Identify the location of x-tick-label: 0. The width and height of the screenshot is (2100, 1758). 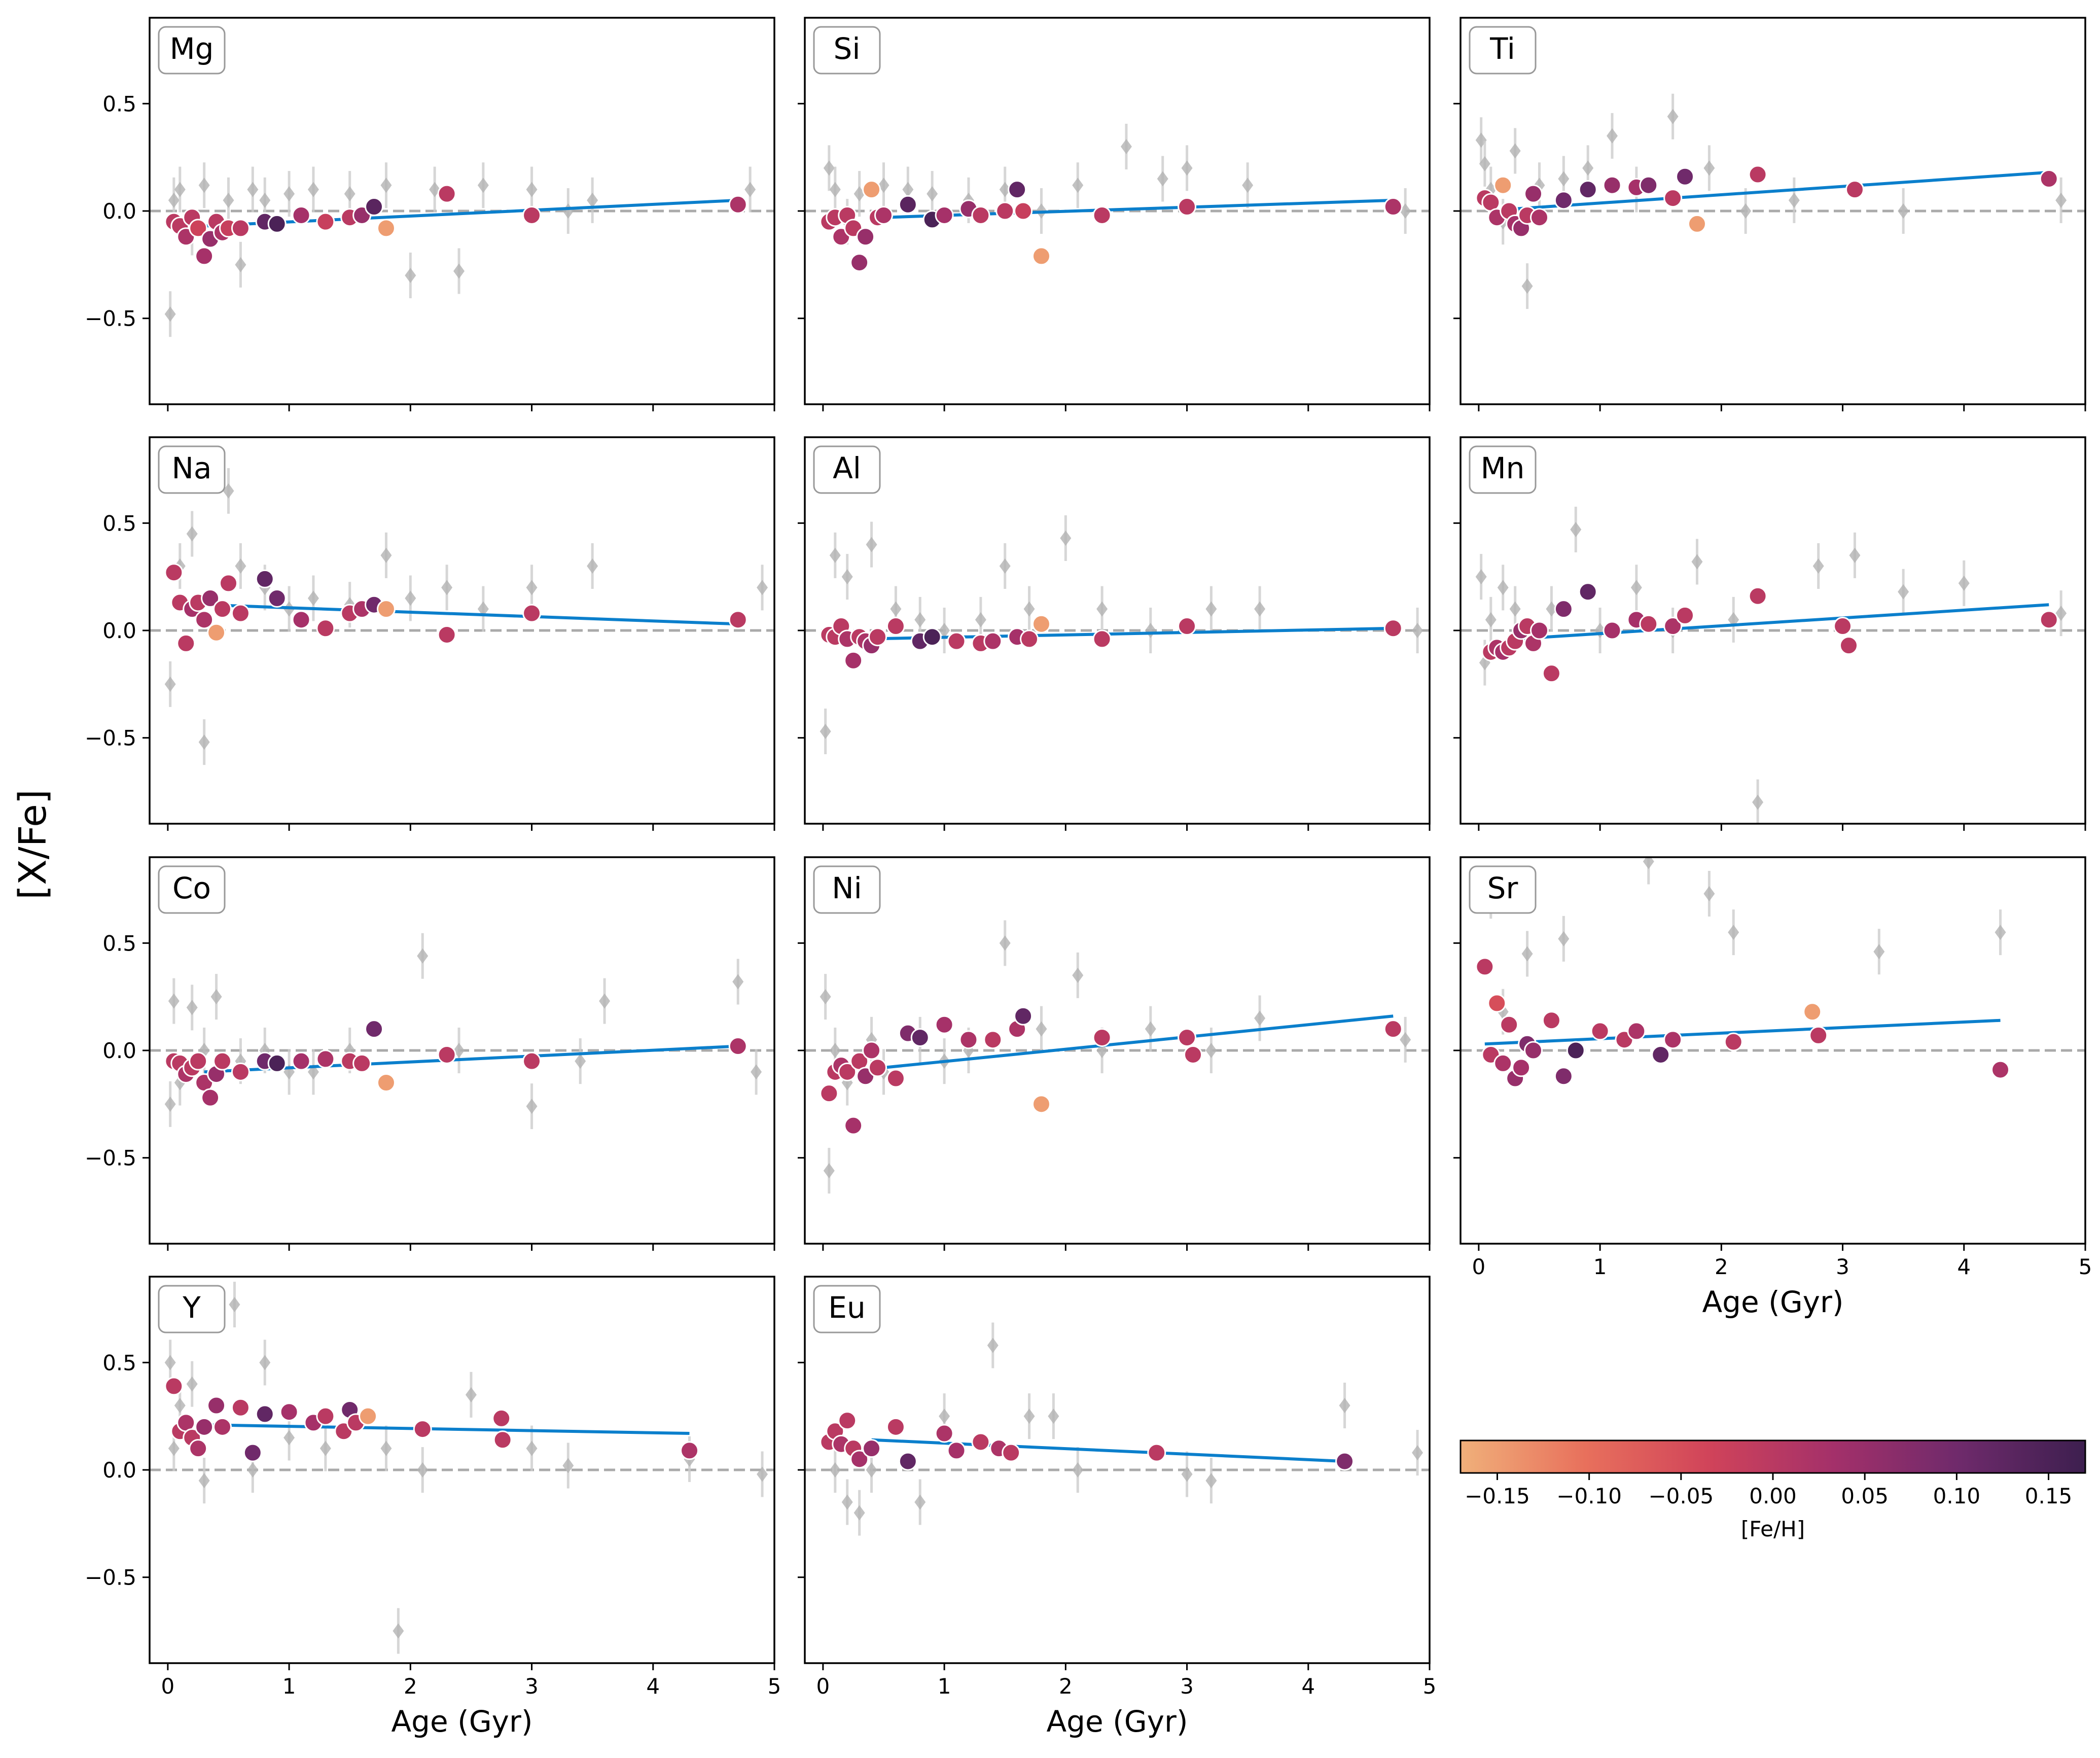
(168, 1687).